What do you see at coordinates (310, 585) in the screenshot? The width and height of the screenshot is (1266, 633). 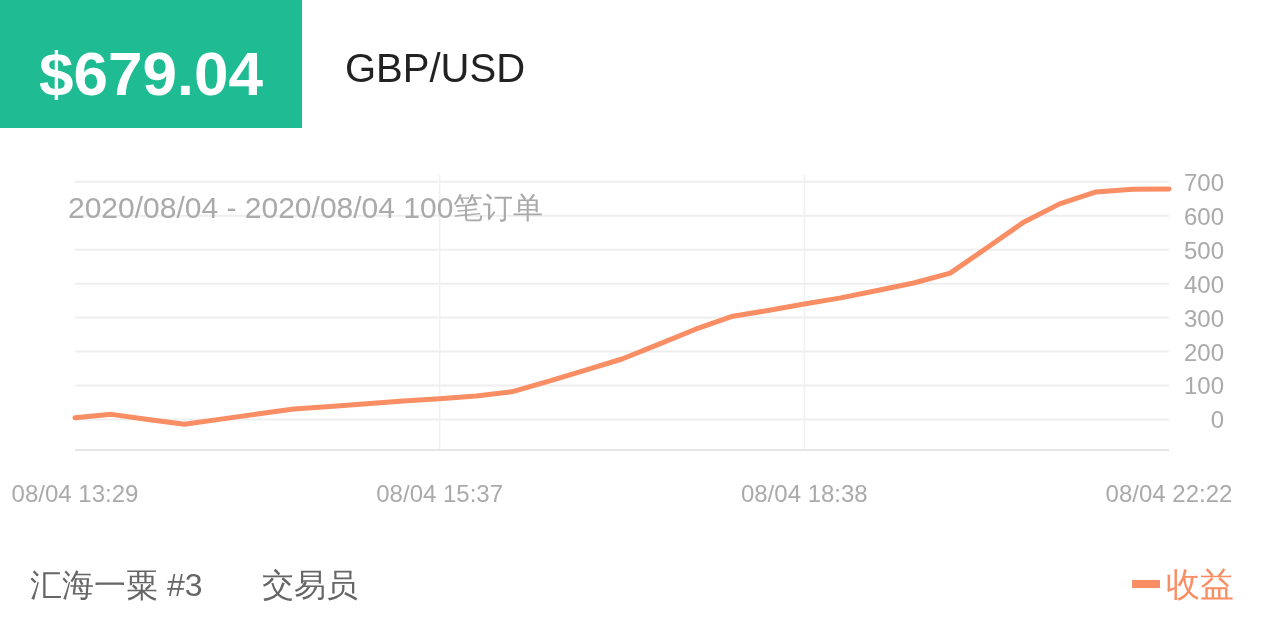 I see `text: 交易员` at bounding box center [310, 585].